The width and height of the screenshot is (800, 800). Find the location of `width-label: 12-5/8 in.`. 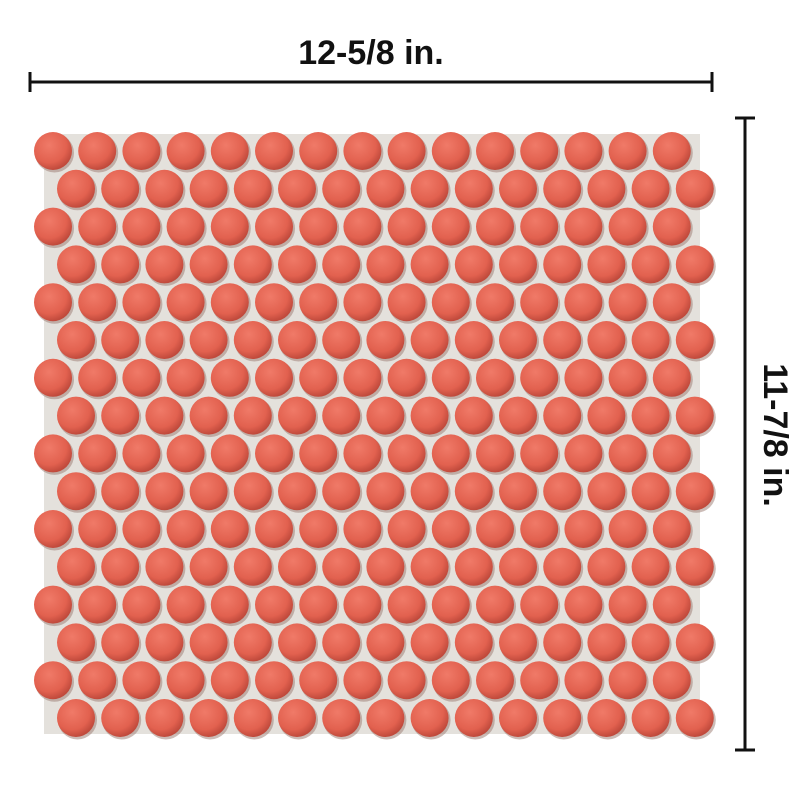

width-label: 12-5/8 in. is located at coordinates (371, 53).